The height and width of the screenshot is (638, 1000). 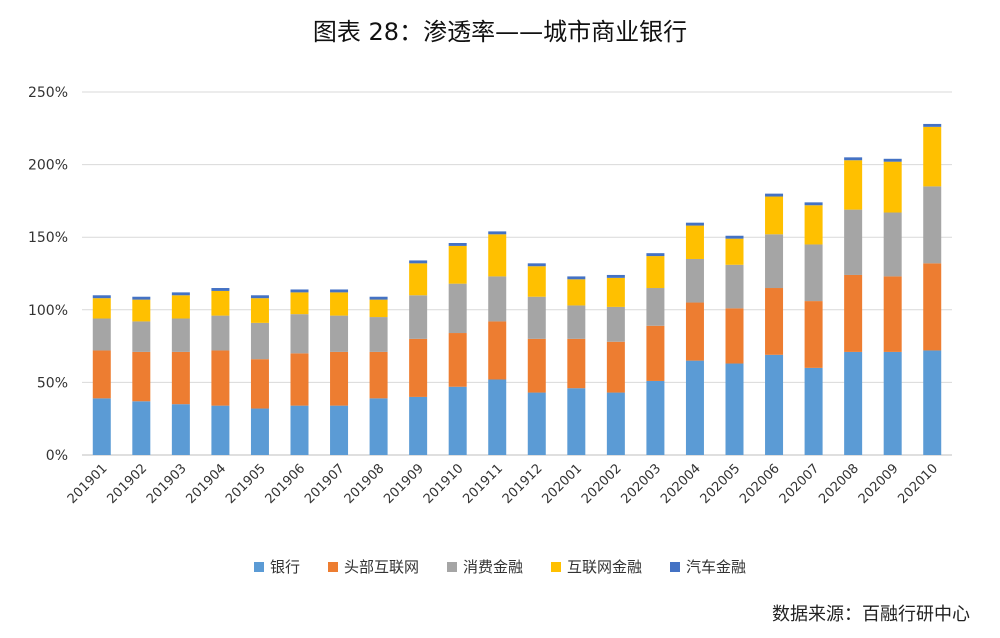 I want to click on x-tick-label: 202007, so click(x=800, y=484).